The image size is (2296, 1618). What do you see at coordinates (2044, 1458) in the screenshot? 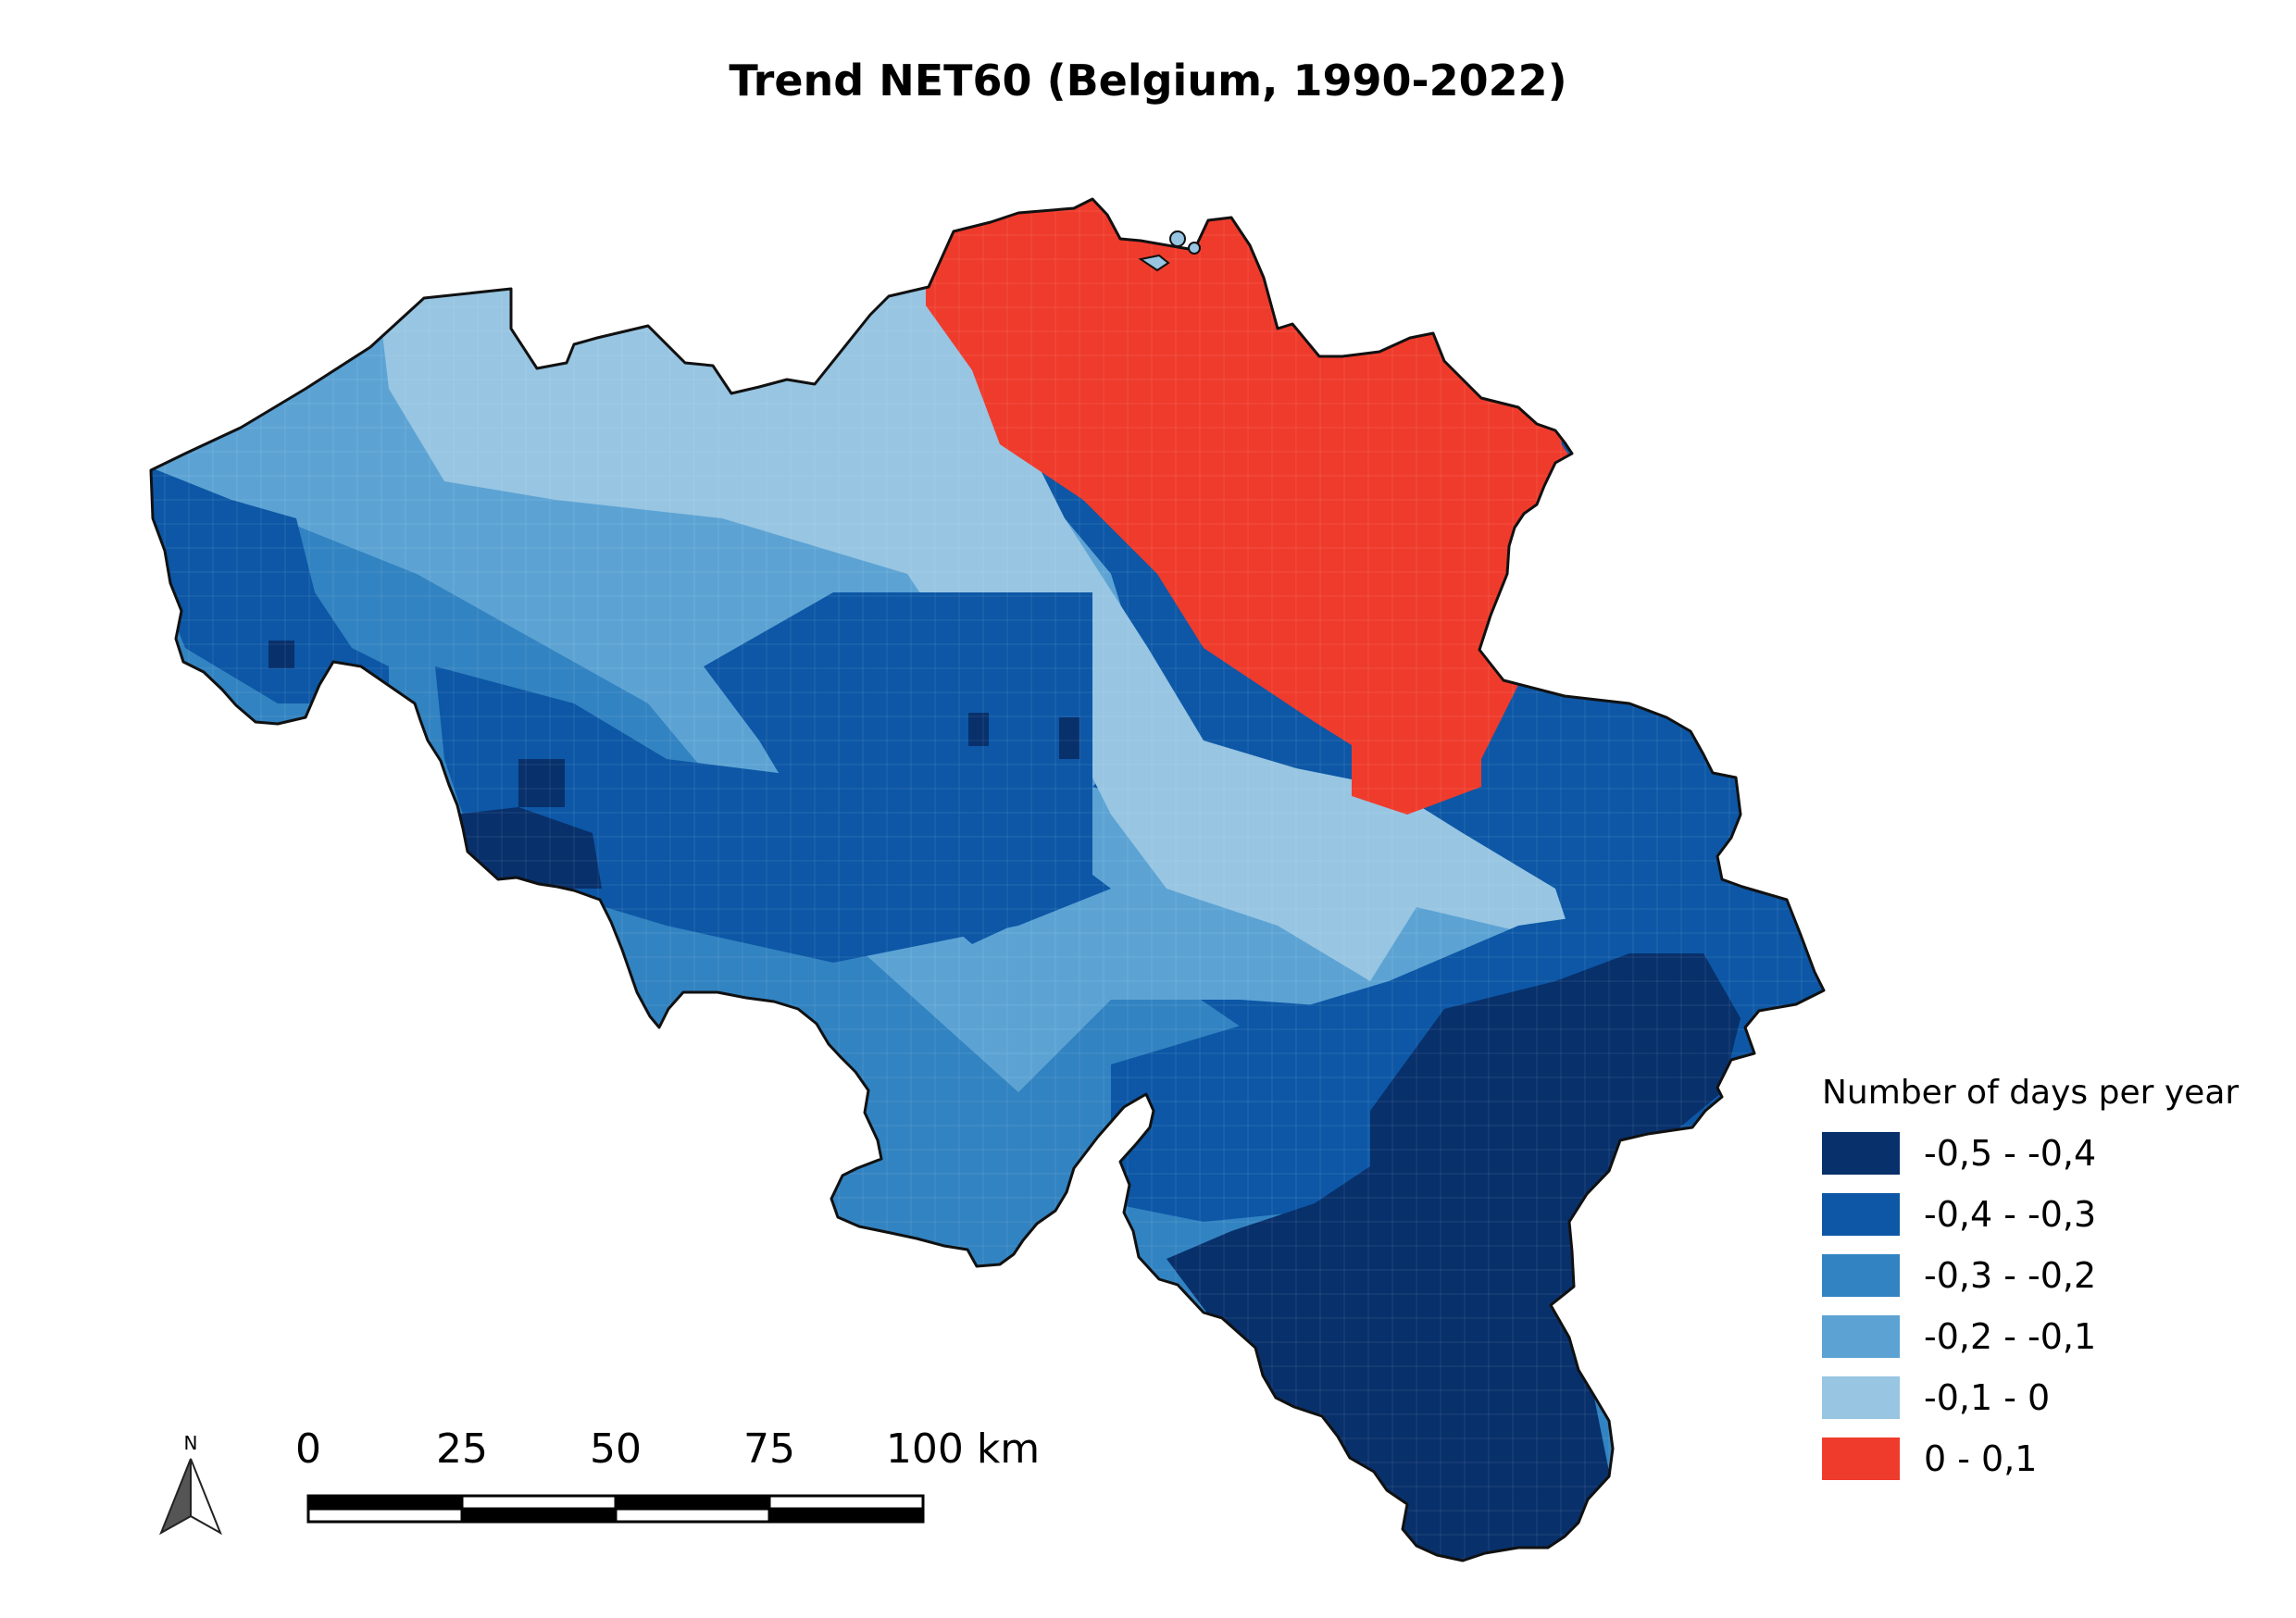
I see `legend-item: 0 - 0,1` at bounding box center [2044, 1458].